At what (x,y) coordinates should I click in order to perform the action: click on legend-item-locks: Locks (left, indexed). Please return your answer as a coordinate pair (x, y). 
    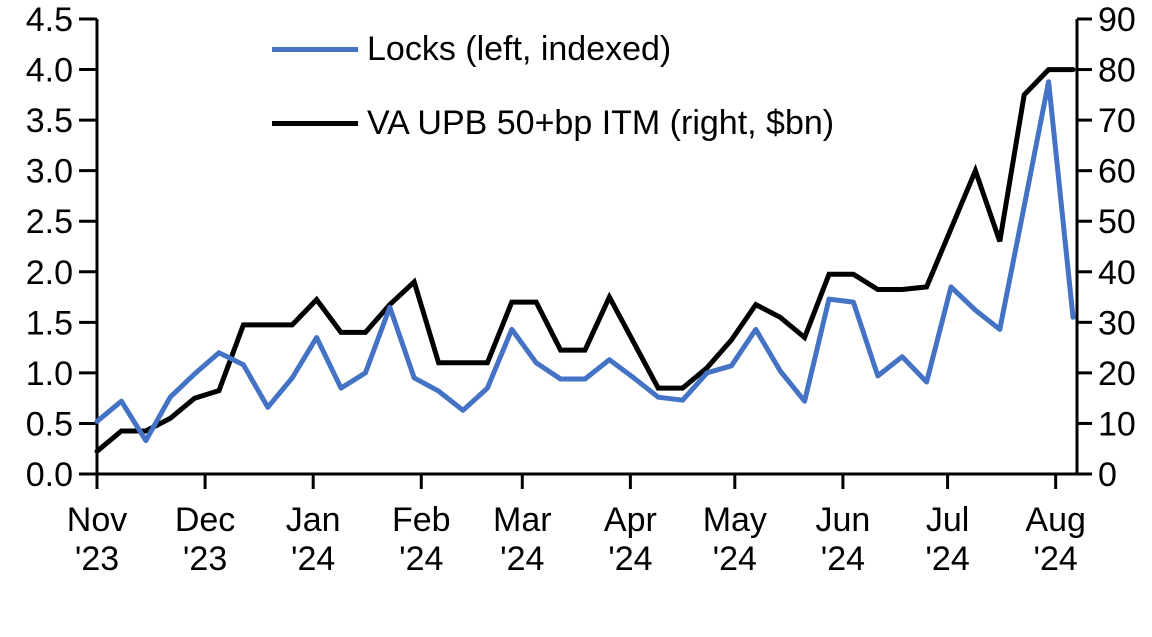
    Looking at the image, I should click on (471, 49).